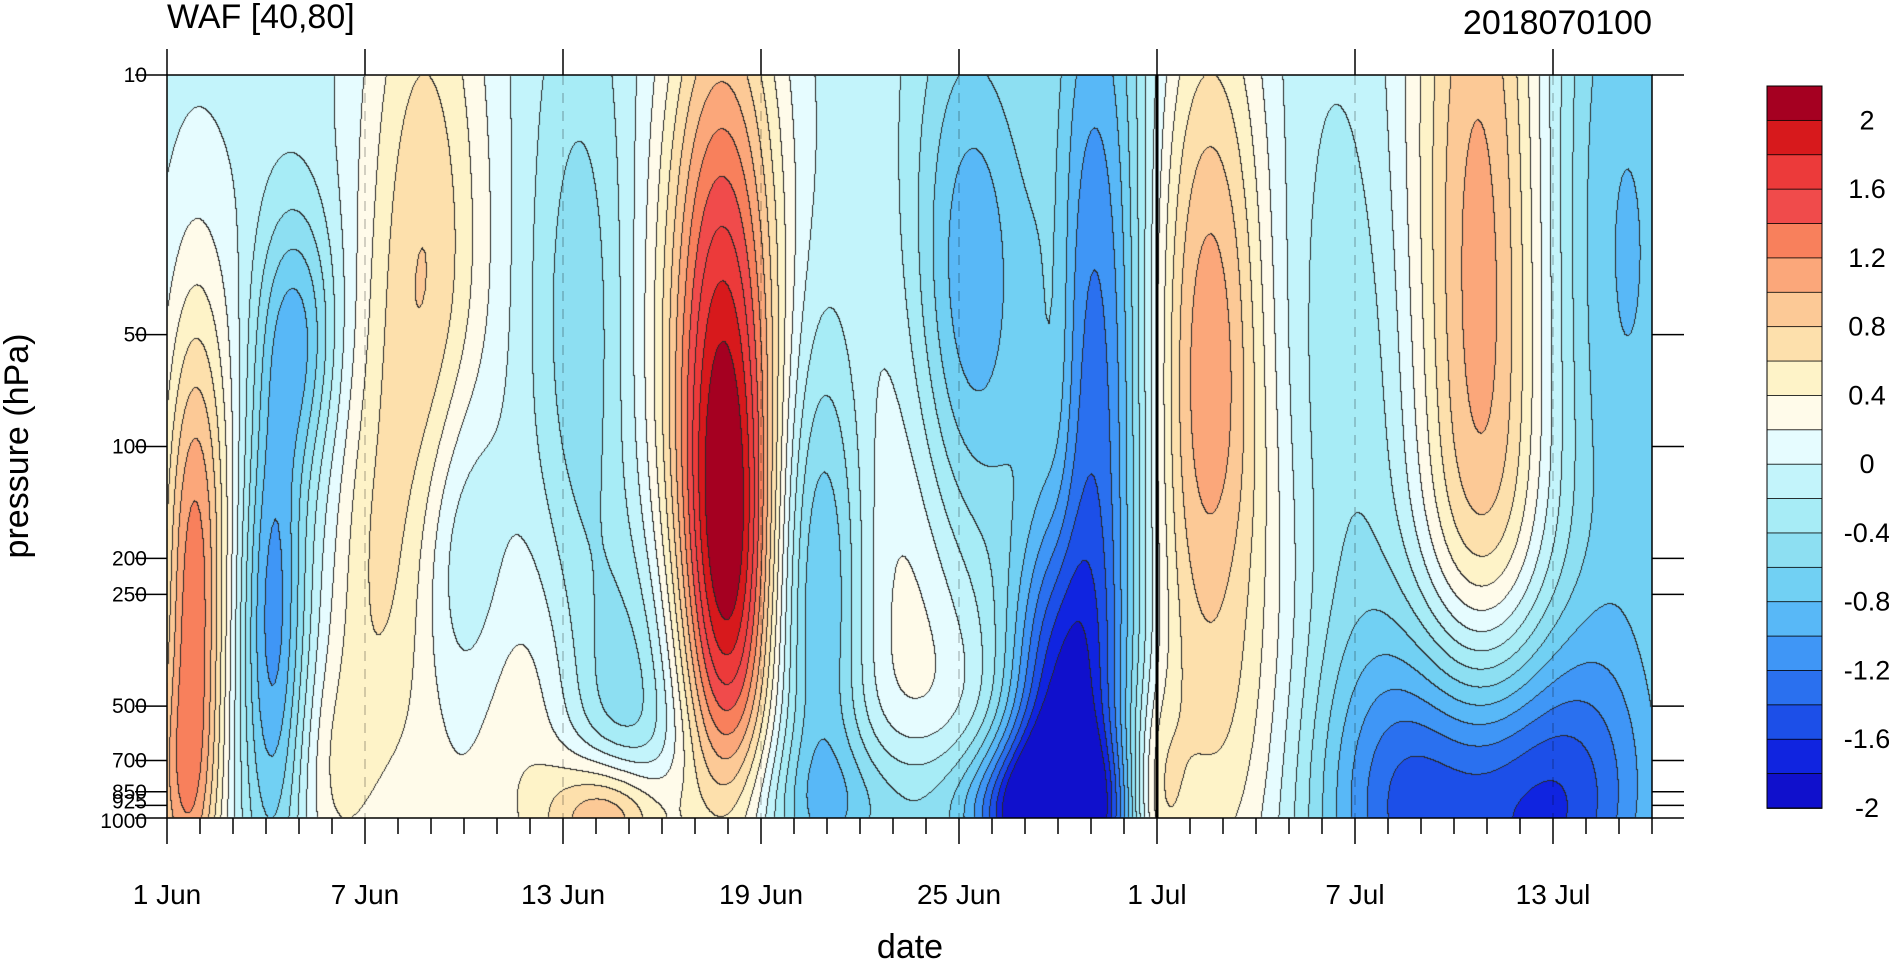  I want to click on y-tick-label: 250, so click(129, 594).